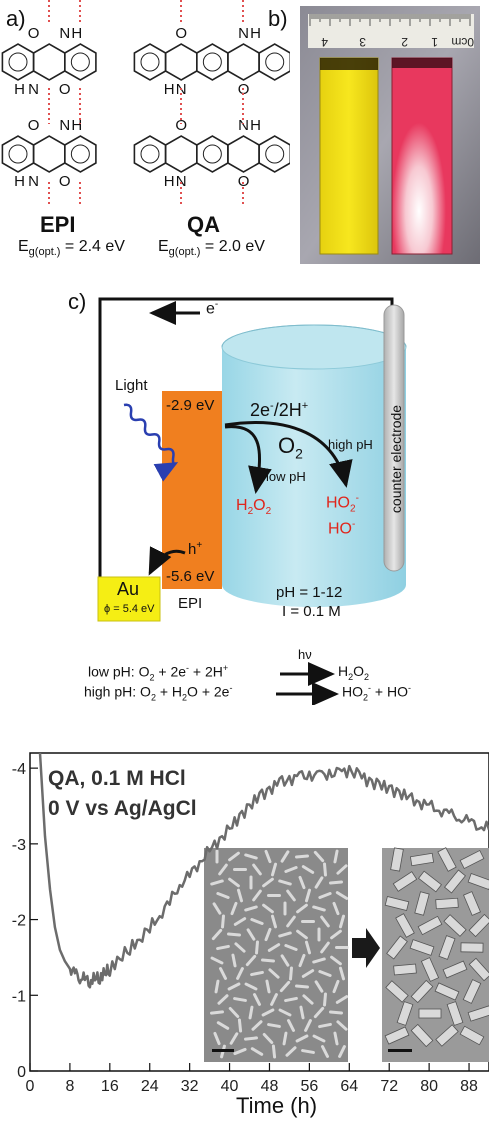  Describe the element at coordinates (397, 42) in the screenshot. I see `ruler-numbers: 4 3 2 1 0cm` at that location.